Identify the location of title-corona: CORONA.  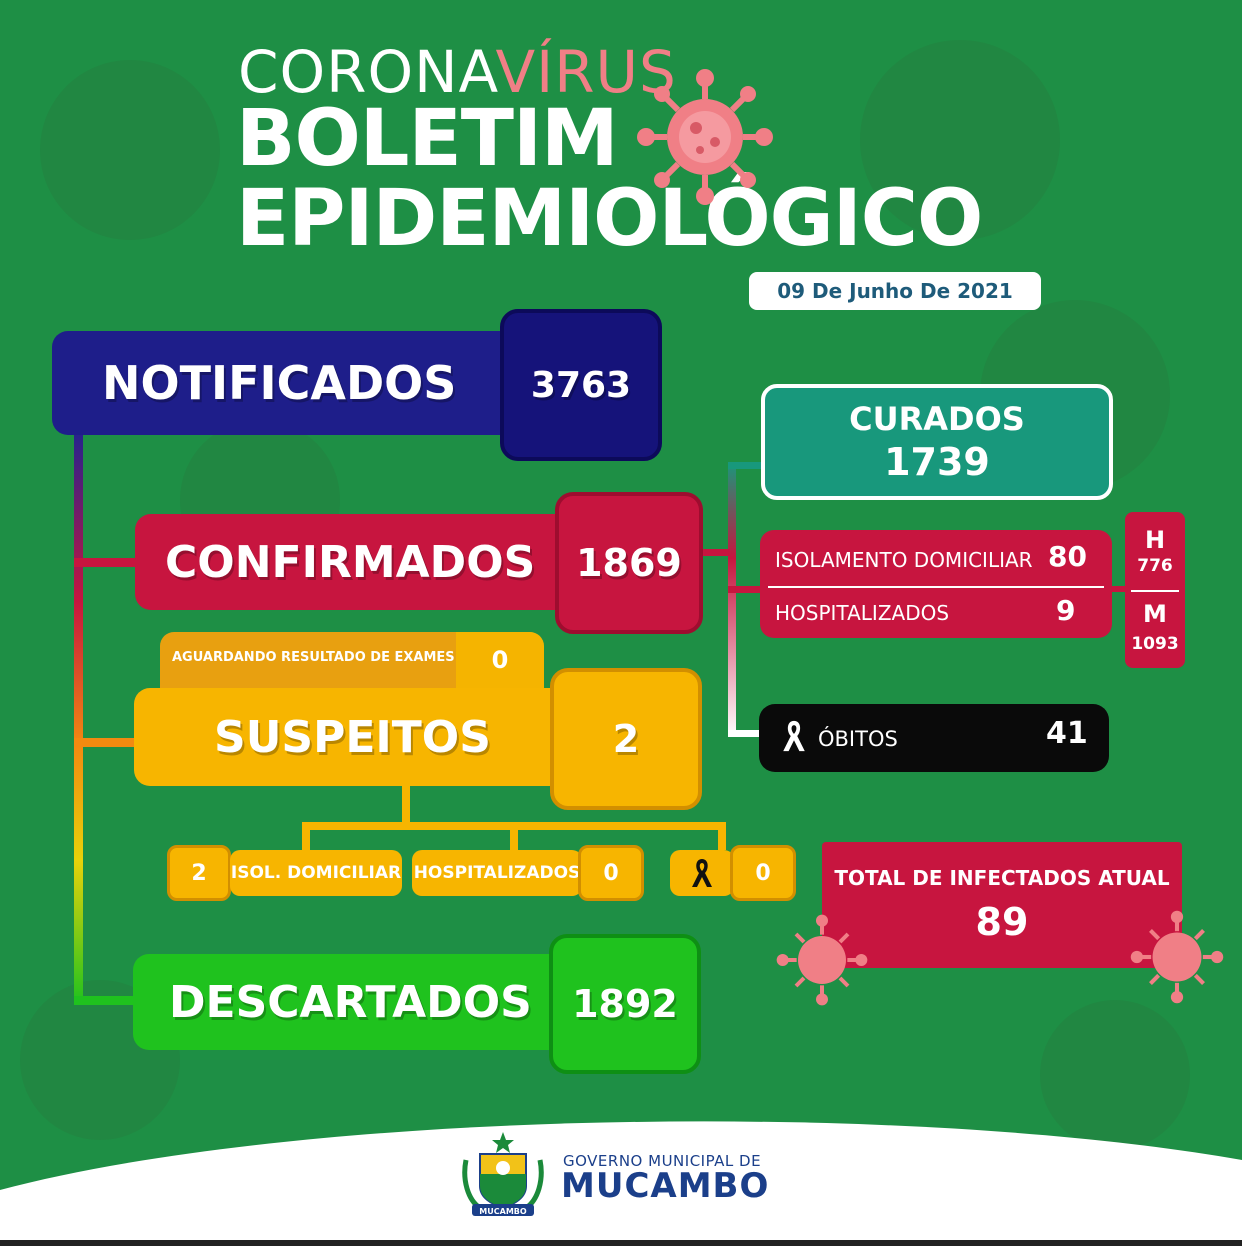
(367, 72).